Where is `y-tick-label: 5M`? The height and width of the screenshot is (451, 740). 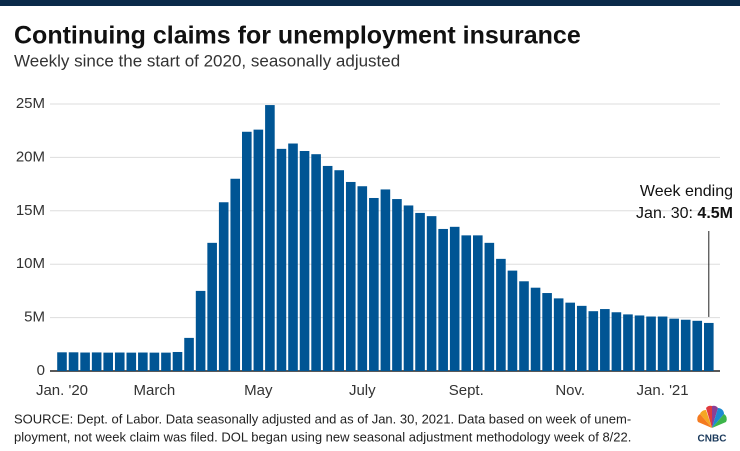
y-tick-label: 5M is located at coordinates (34, 317).